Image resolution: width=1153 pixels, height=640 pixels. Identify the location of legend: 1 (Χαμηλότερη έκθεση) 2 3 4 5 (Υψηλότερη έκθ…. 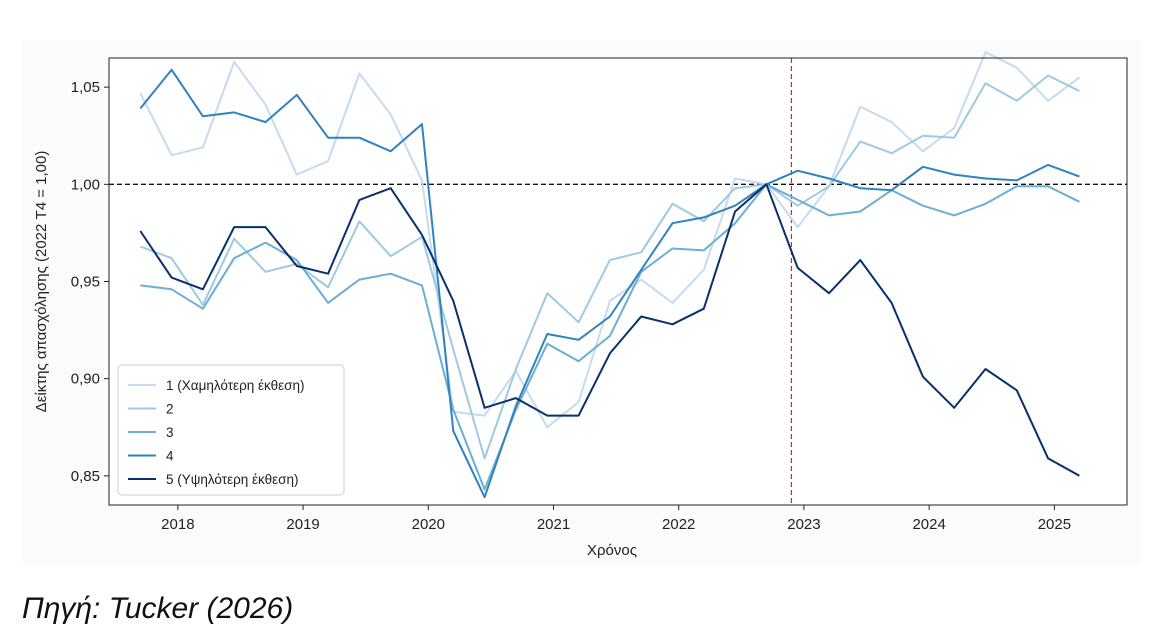
(231, 430).